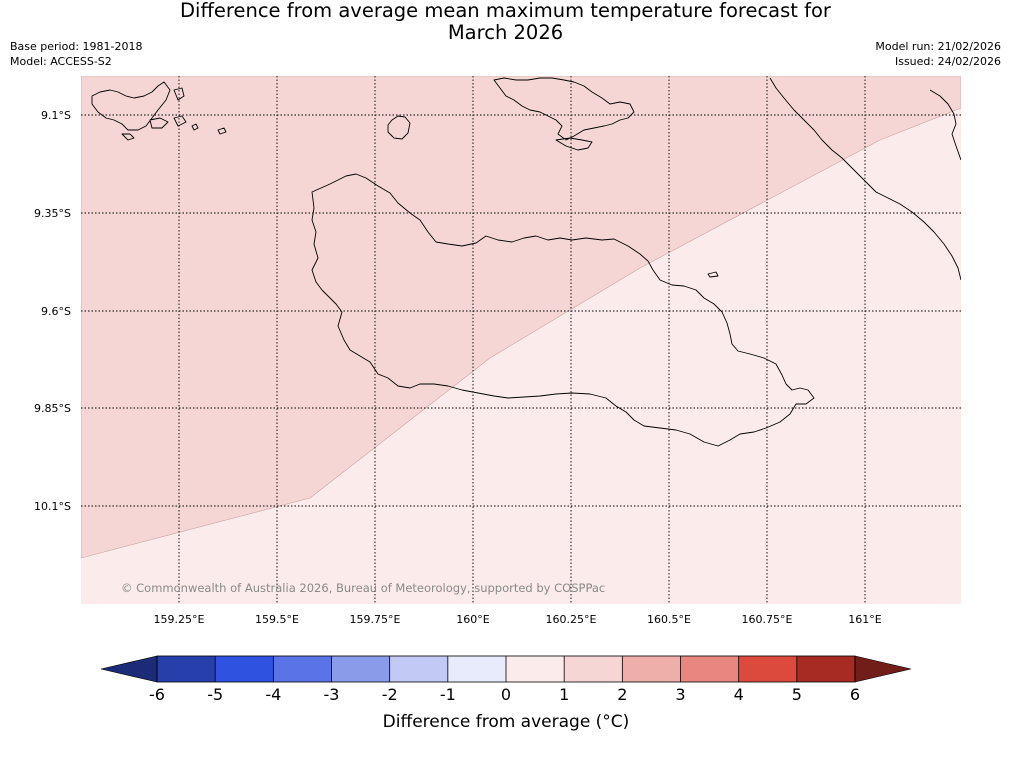  Describe the element at coordinates (472, 619) in the screenshot. I see `lon-label: 160°E` at that location.